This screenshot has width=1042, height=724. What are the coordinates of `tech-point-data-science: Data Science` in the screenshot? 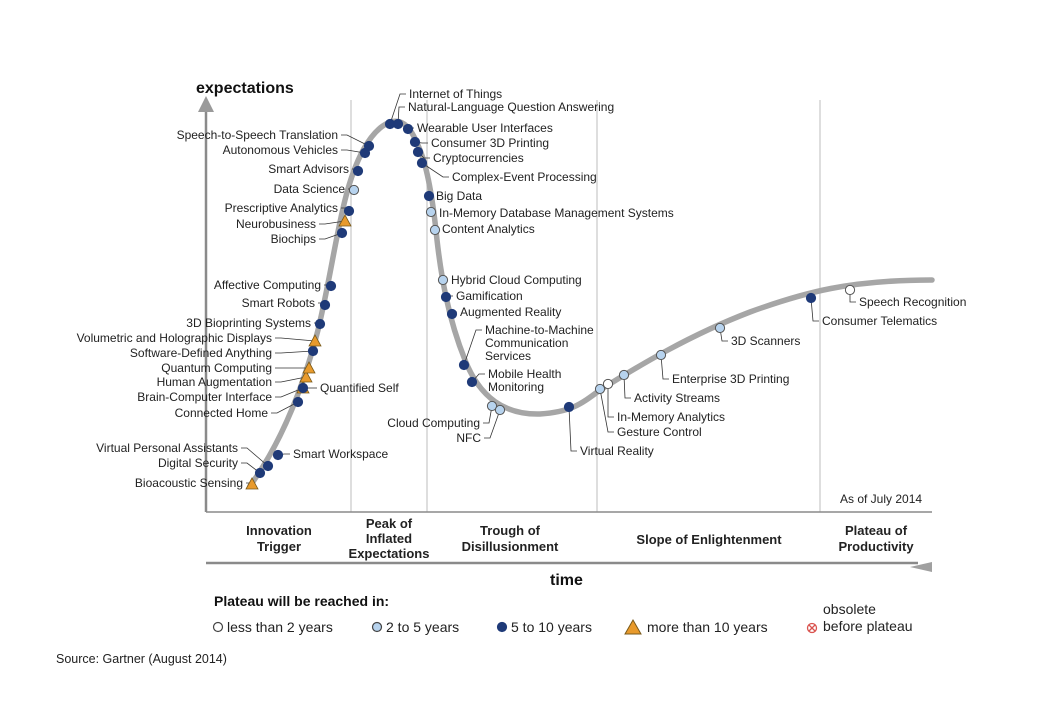 It's located at (317, 189).